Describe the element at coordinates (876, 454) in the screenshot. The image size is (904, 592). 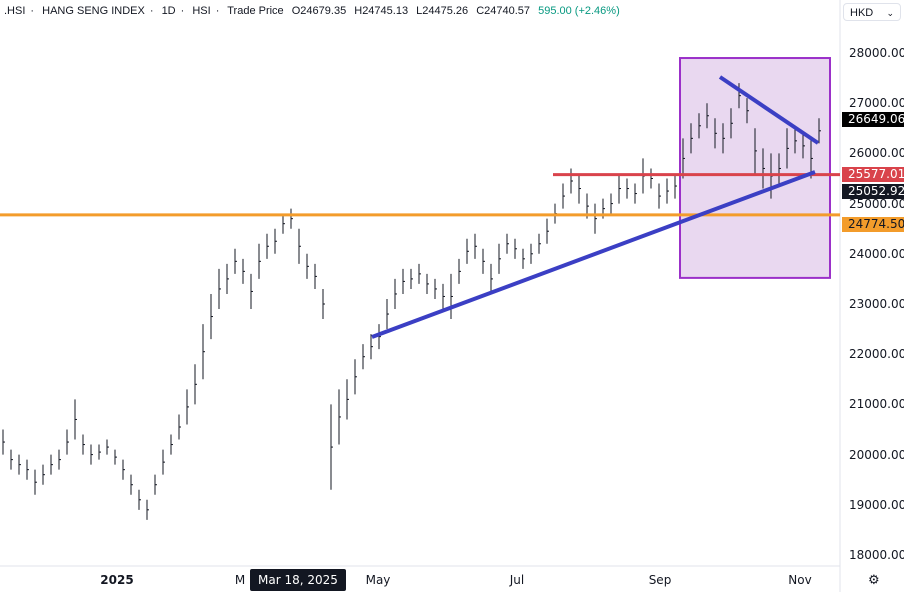
I see `price-tick-label: 20000.00` at that location.